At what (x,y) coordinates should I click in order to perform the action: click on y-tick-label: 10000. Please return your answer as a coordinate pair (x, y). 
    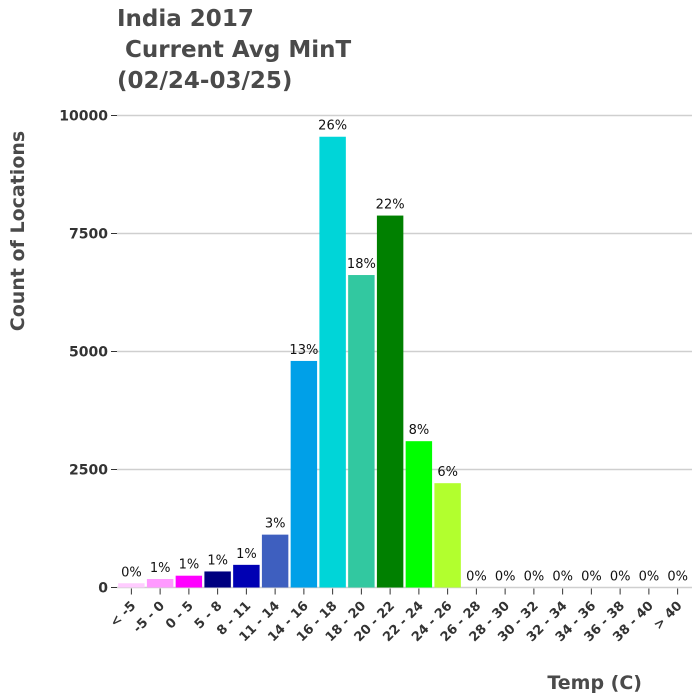
    Looking at the image, I should click on (83, 117).